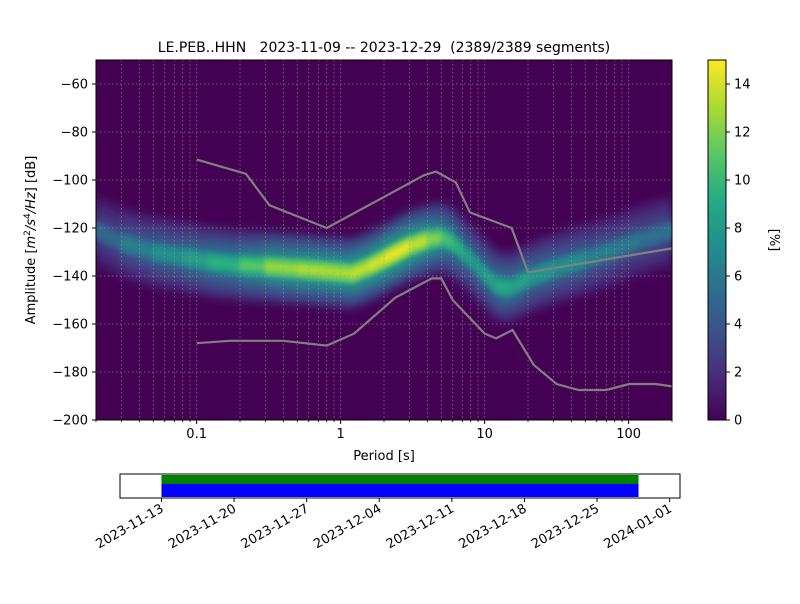  What do you see at coordinates (31, 225) in the screenshot?
I see `y-axis-label-mid: /s` at bounding box center [31, 225].